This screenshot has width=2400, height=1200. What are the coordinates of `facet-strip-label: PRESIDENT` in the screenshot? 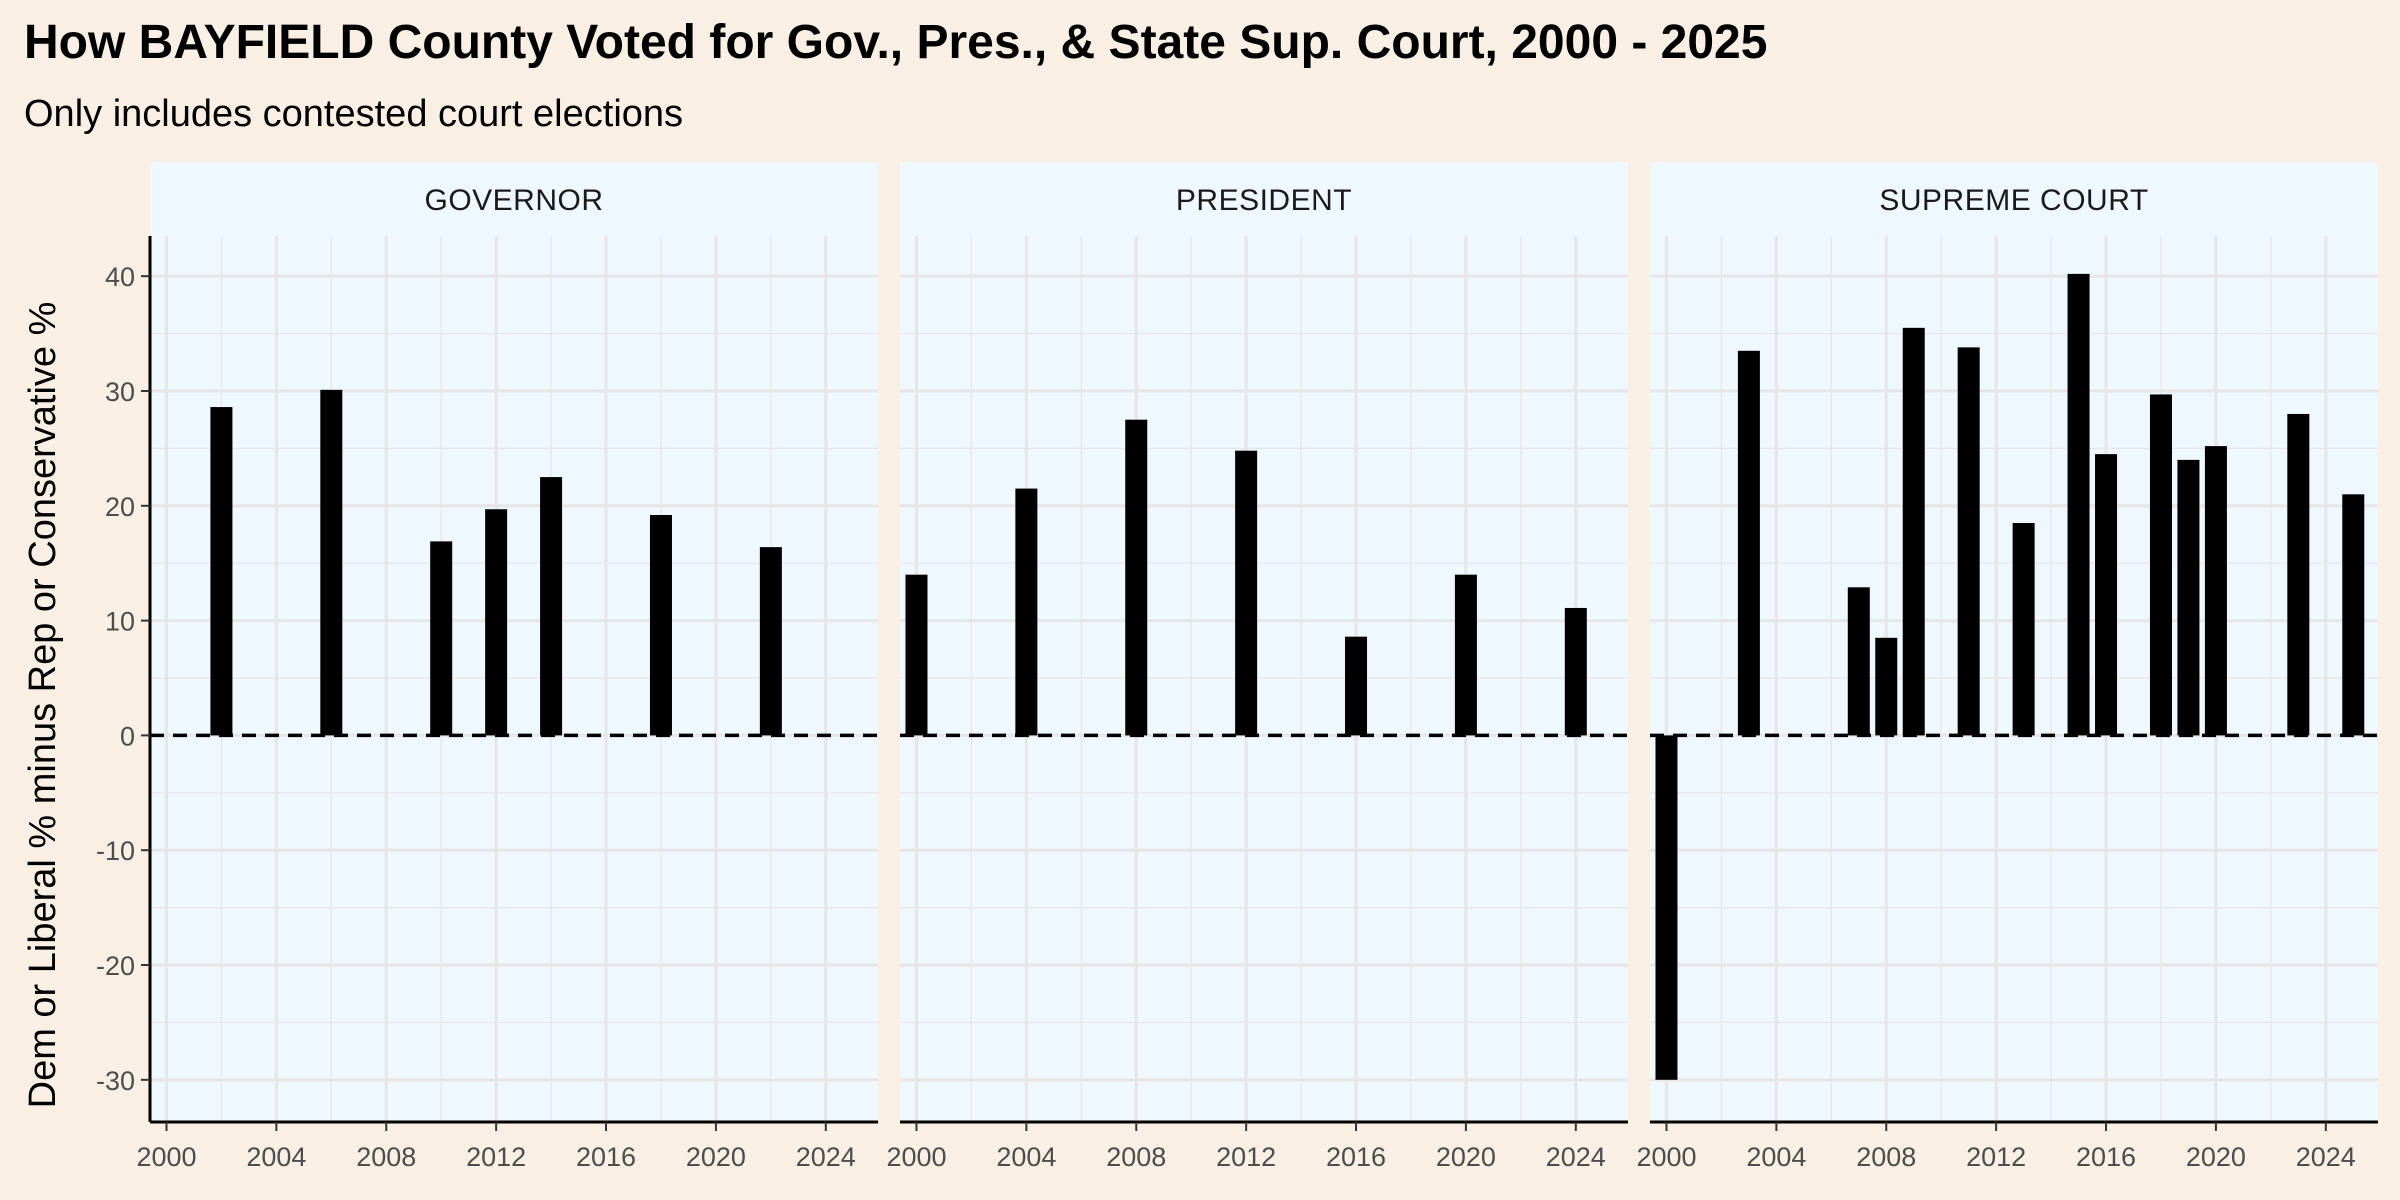 It's located at (1264, 200).